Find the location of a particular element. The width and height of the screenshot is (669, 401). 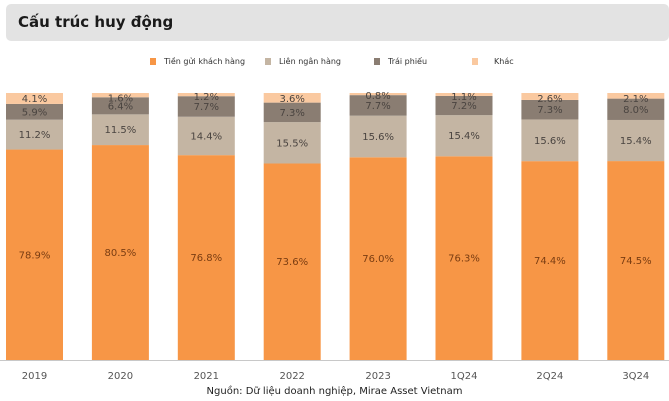

bar-segment-customer-deposits-3q24 is located at coordinates (636, 260).